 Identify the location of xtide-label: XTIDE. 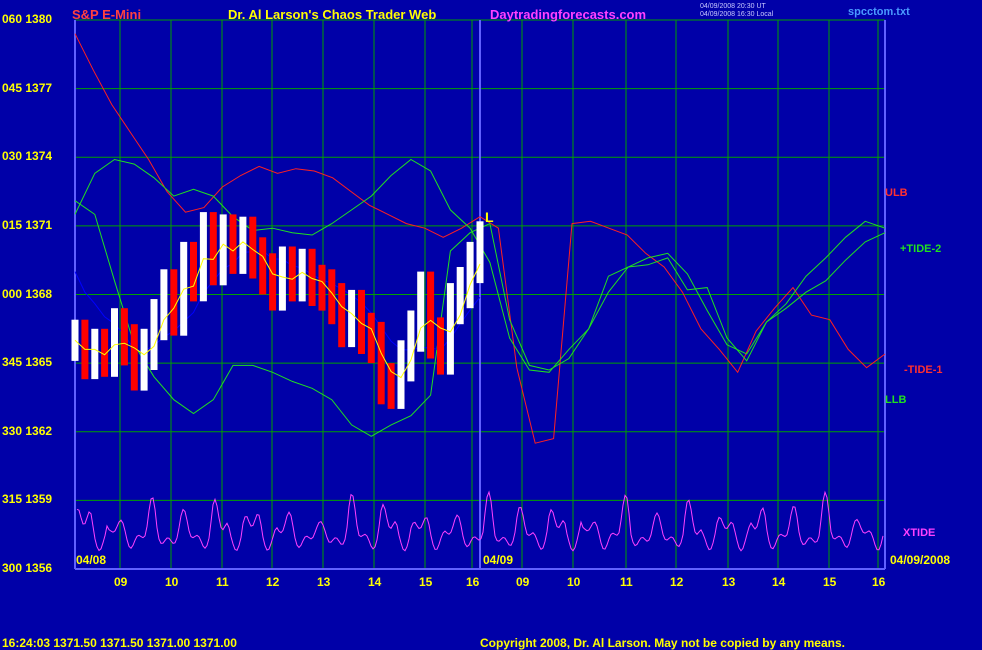
(919, 533).